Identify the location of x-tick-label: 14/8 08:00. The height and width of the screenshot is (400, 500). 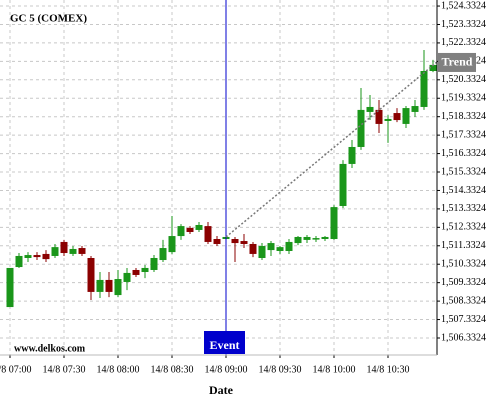
(117, 369).